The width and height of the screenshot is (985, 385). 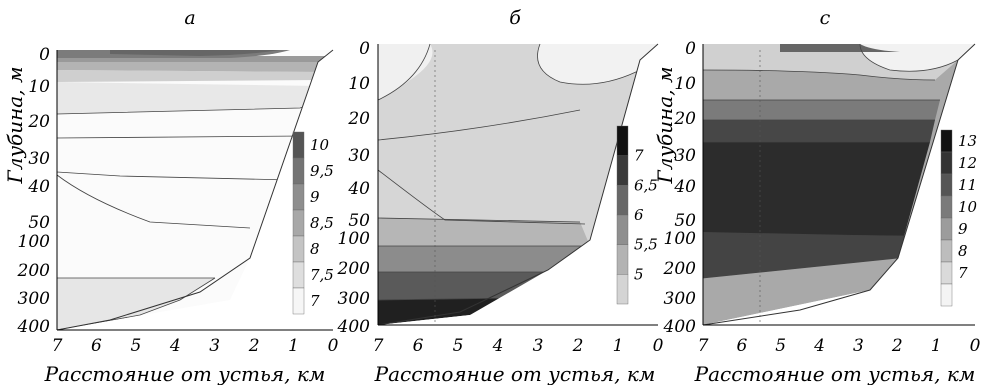 I want to click on band-5-top, so click(x=597, y=64).